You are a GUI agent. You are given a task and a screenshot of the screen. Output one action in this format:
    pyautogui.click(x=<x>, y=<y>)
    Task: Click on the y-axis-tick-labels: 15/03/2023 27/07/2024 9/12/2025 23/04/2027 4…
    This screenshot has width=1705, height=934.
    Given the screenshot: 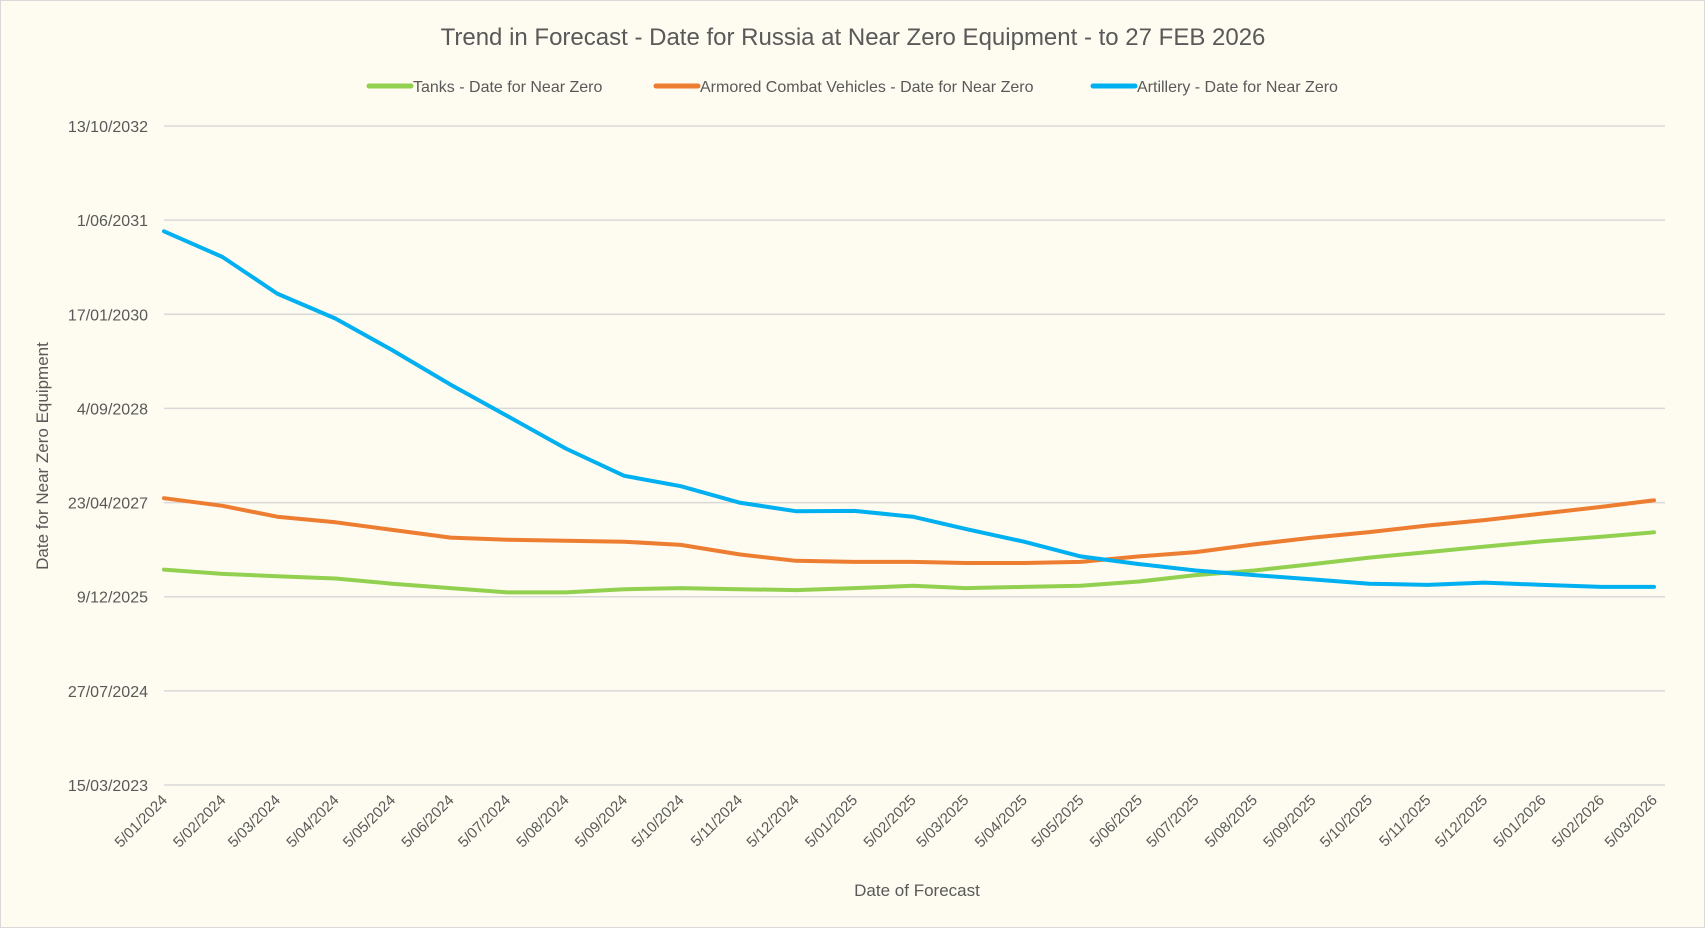 What is the action you would take?
    pyautogui.click(x=108, y=457)
    